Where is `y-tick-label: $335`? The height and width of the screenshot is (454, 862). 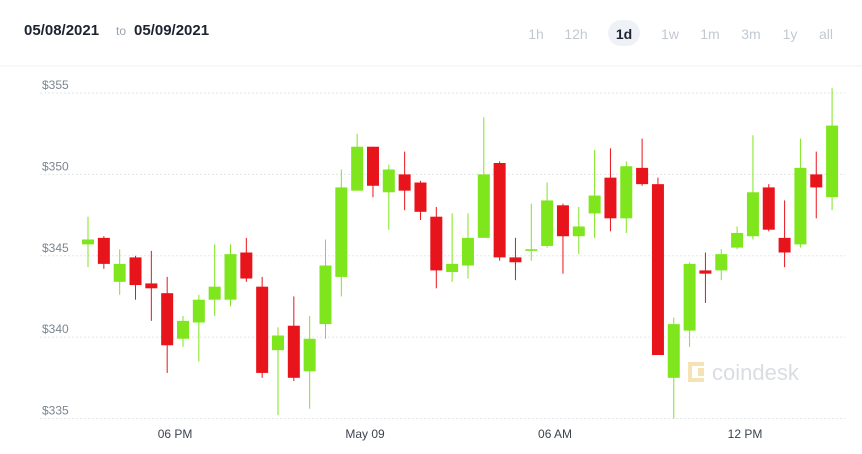
y-tick-label: $335 is located at coordinates (55, 410).